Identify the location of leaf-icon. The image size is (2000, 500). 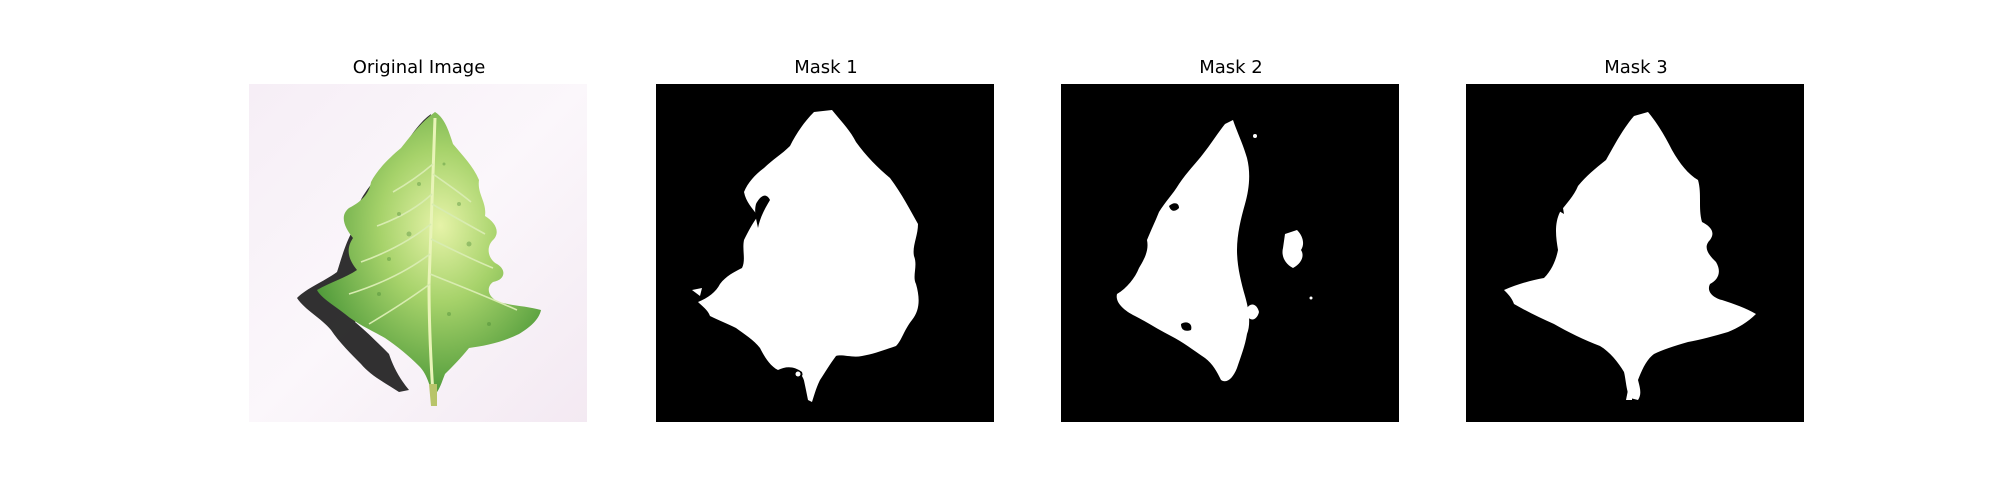
(418, 253).